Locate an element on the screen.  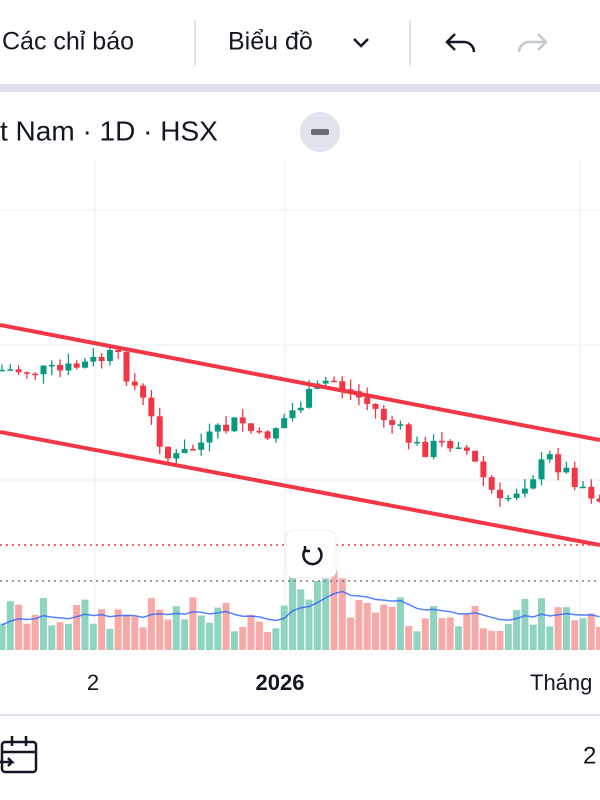
volume-ma-line is located at coordinates (300, 608).